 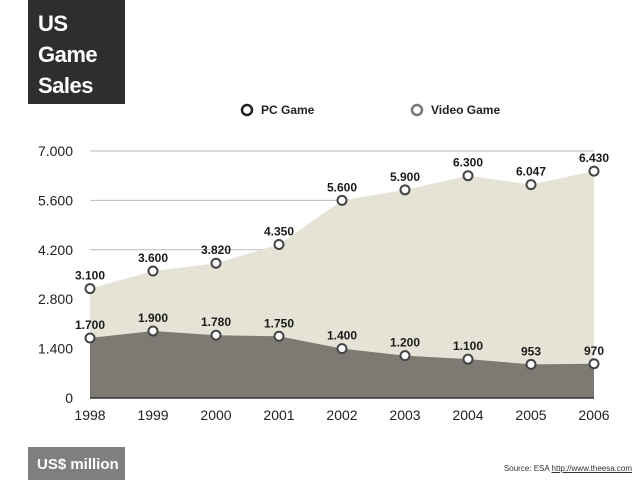 I want to click on y-tick-label: 4.200, so click(x=55, y=250).